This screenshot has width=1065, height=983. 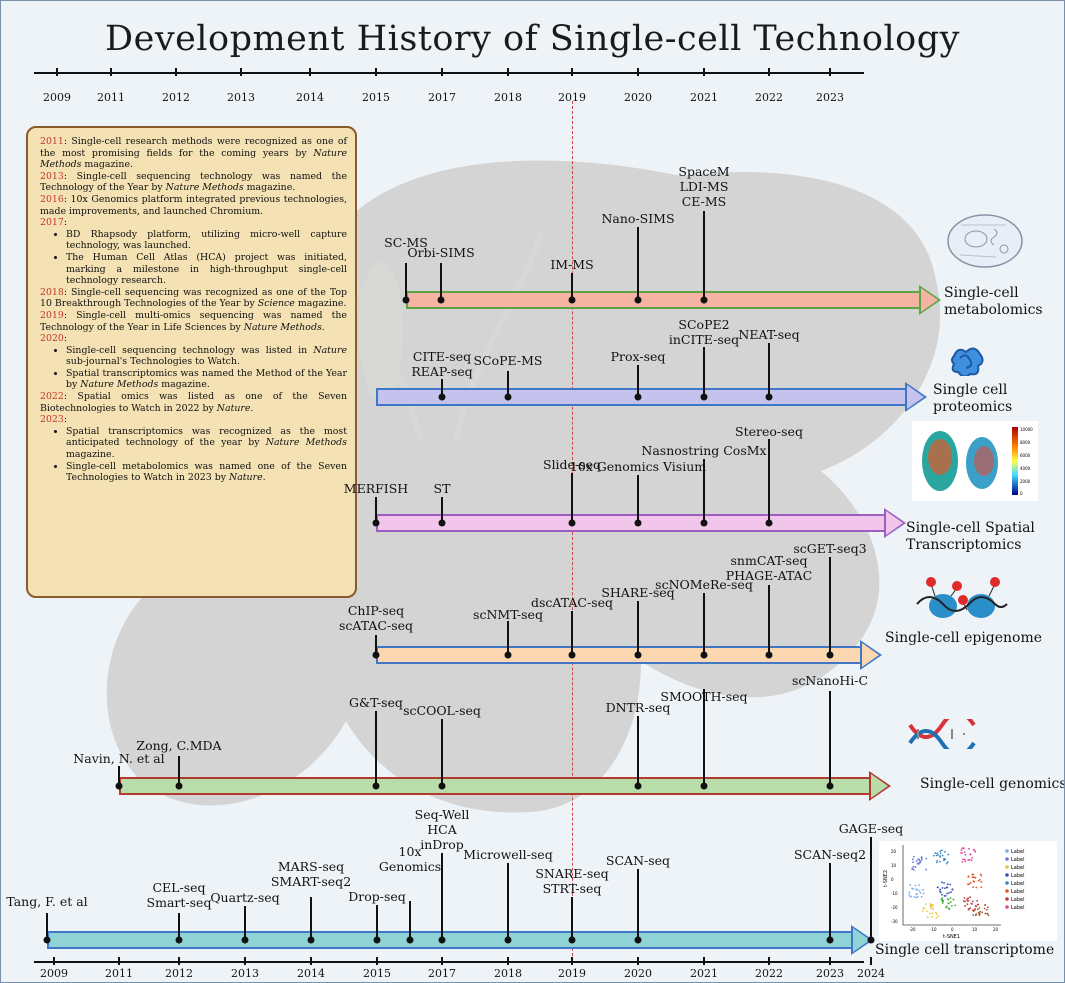 What do you see at coordinates (769, 973) in the screenshot?
I see `bottom-axis-year-label: 2022` at bounding box center [769, 973].